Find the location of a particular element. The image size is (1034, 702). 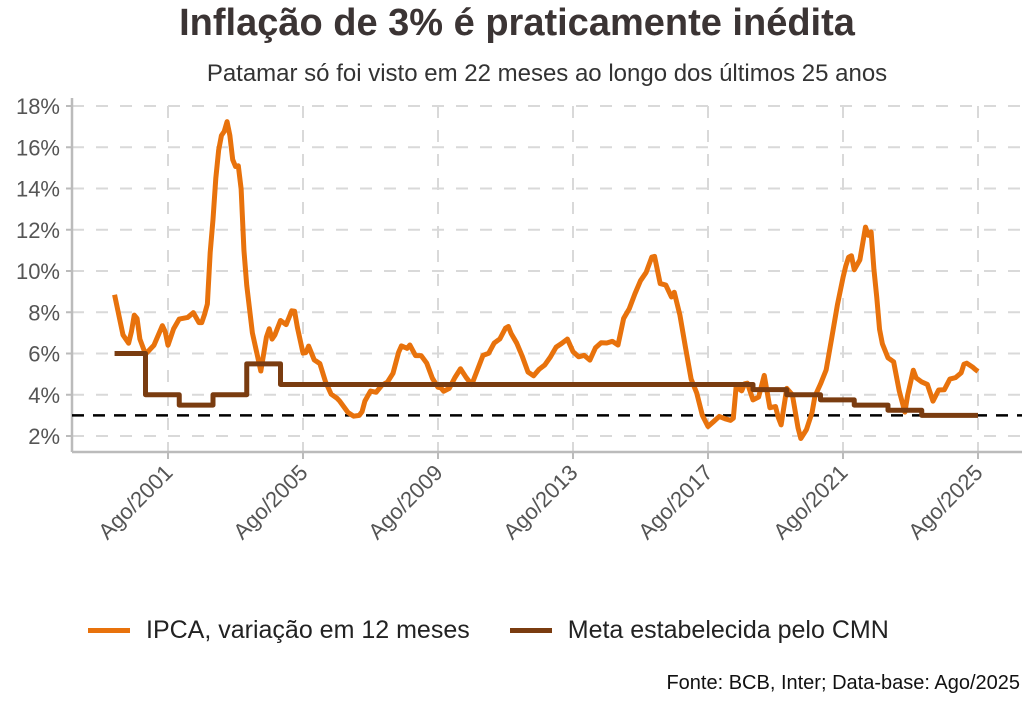

y-tick-label: 6% is located at coordinates (44, 354).